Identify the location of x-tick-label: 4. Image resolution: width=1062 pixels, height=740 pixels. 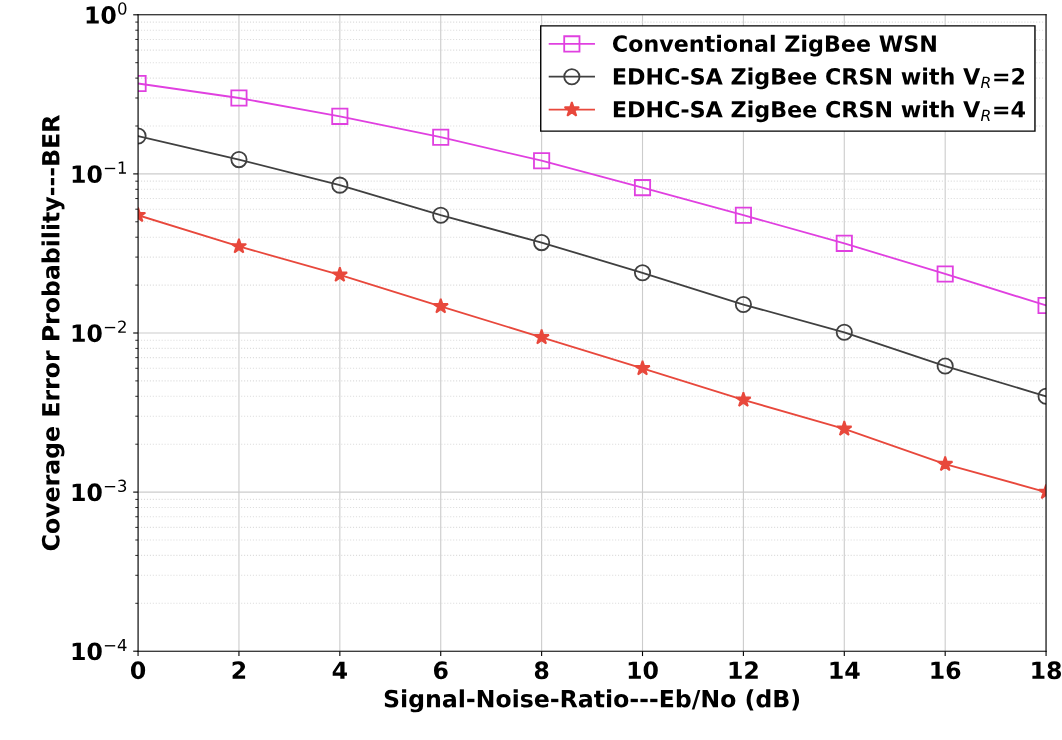
(339, 670).